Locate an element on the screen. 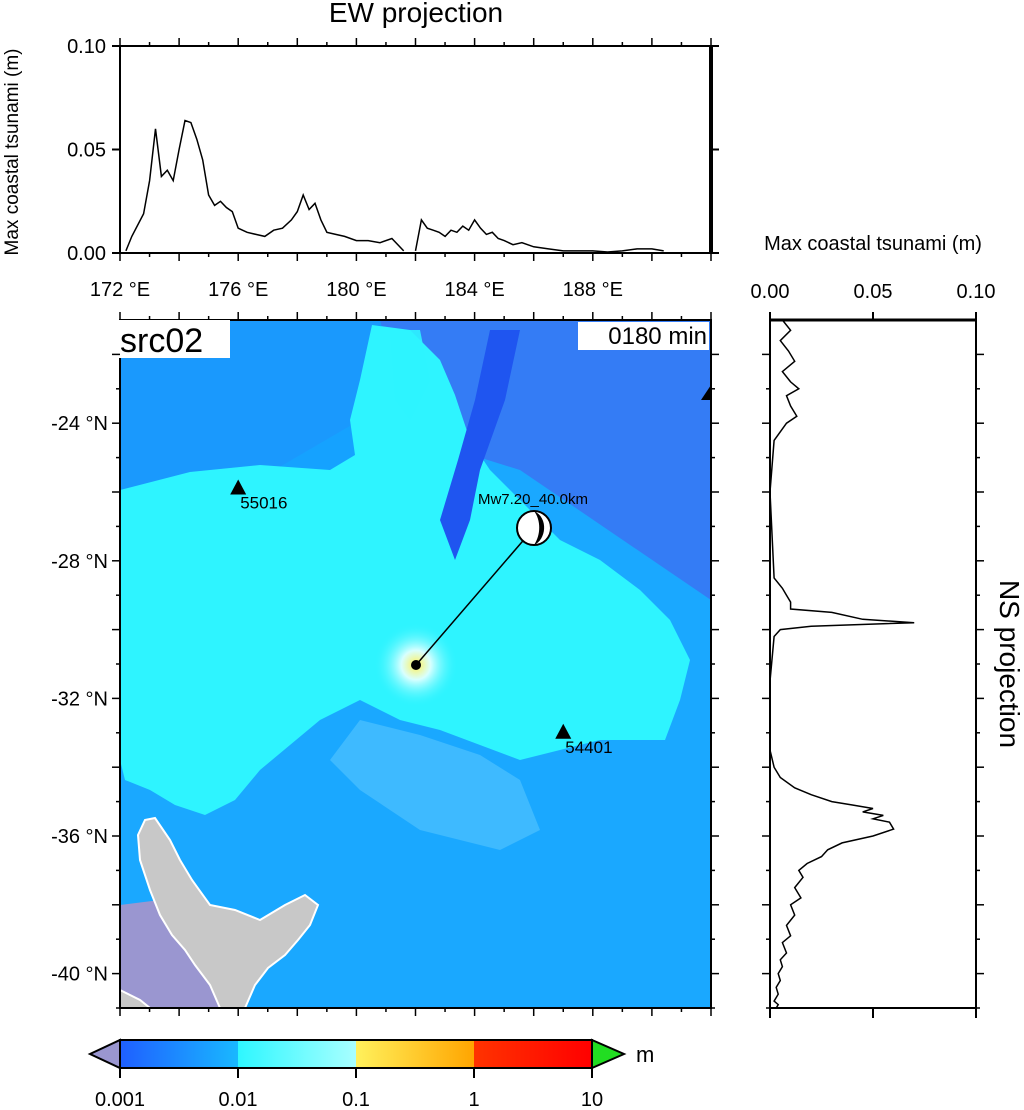 The image size is (1024, 1110). focal-mechanism-icon is located at coordinates (534, 528).